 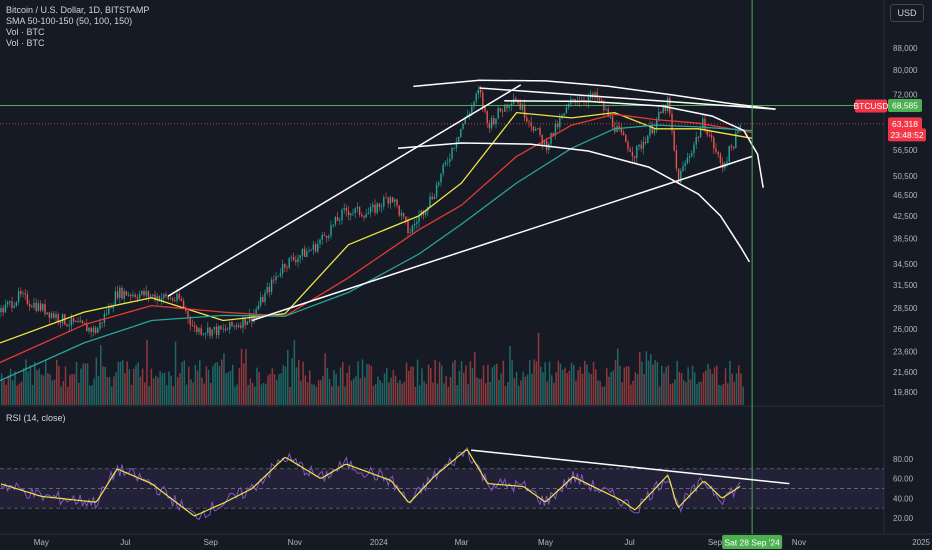 What do you see at coordinates (903, 459) in the screenshot?
I see `rsi-tick-label: 80.00` at bounding box center [903, 459].